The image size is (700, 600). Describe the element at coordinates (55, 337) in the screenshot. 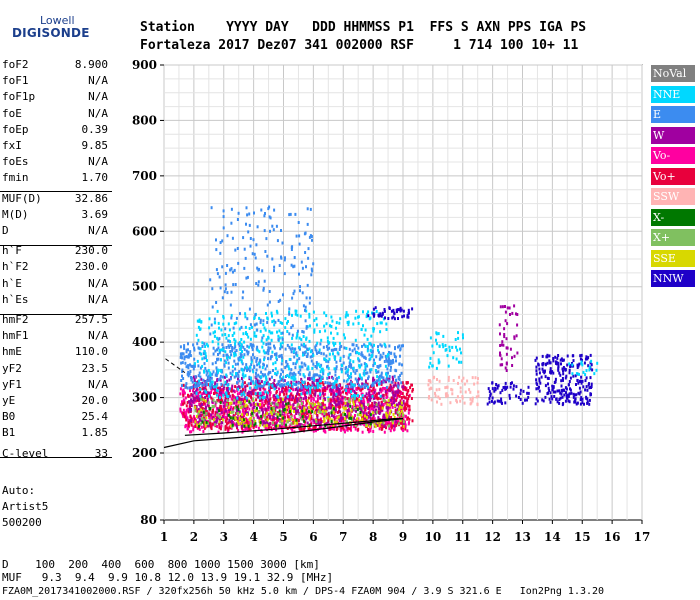

I see `param-row-16: hmF1 N/A` at that location.